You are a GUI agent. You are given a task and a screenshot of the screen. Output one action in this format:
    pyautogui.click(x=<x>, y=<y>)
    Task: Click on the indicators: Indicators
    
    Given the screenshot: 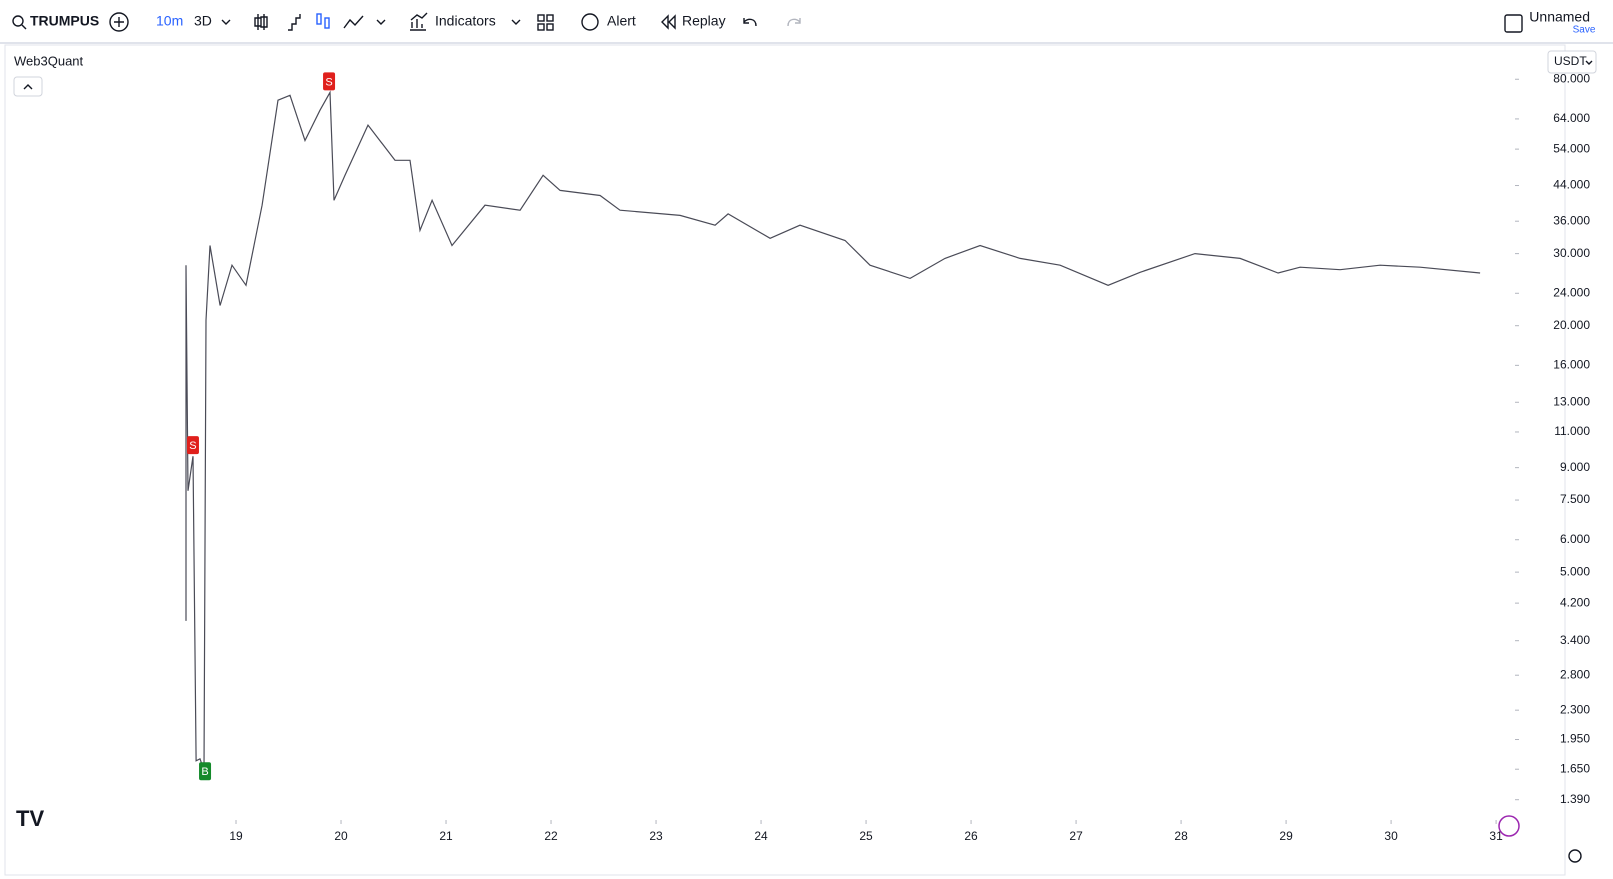 What is the action you would take?
    pyautogui.click(x=465, y=21)
    